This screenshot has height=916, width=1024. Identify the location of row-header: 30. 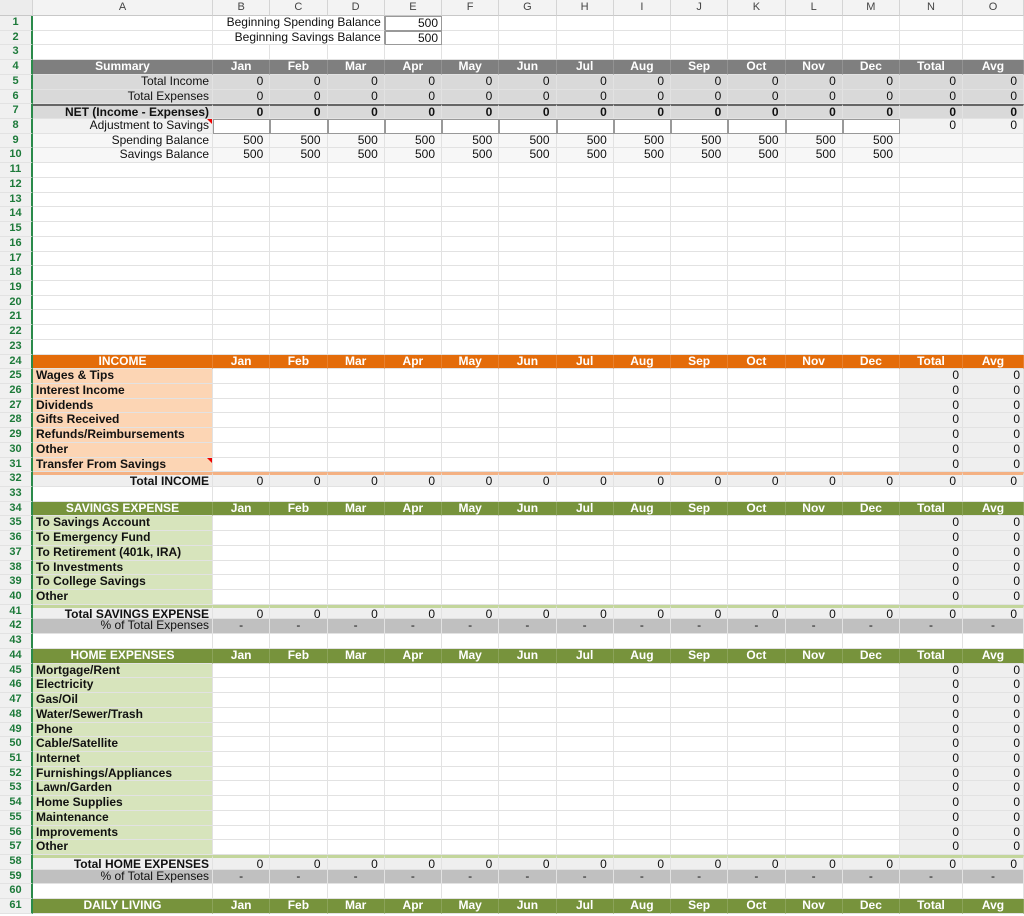
(16, 450).